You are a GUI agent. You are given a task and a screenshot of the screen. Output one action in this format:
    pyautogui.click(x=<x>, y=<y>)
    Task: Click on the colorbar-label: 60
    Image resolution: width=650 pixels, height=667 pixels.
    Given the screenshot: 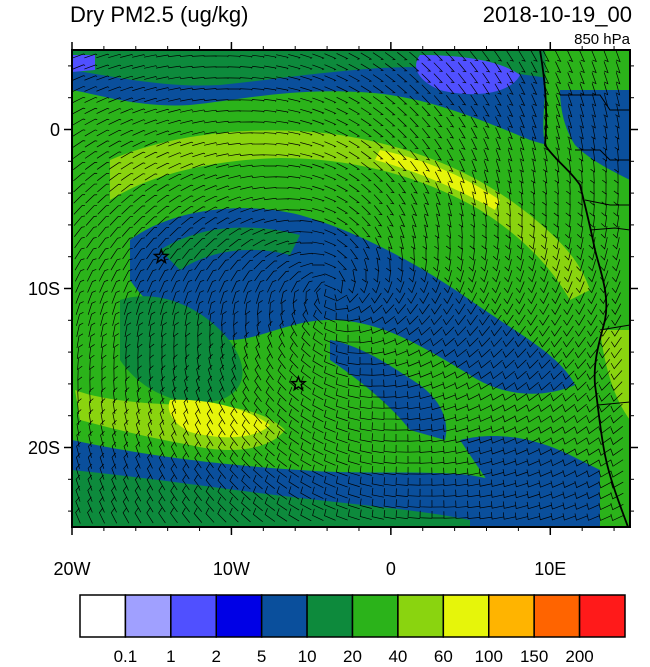 What is the action you would take?
    pyautogui.click(x=443, y=656)
    